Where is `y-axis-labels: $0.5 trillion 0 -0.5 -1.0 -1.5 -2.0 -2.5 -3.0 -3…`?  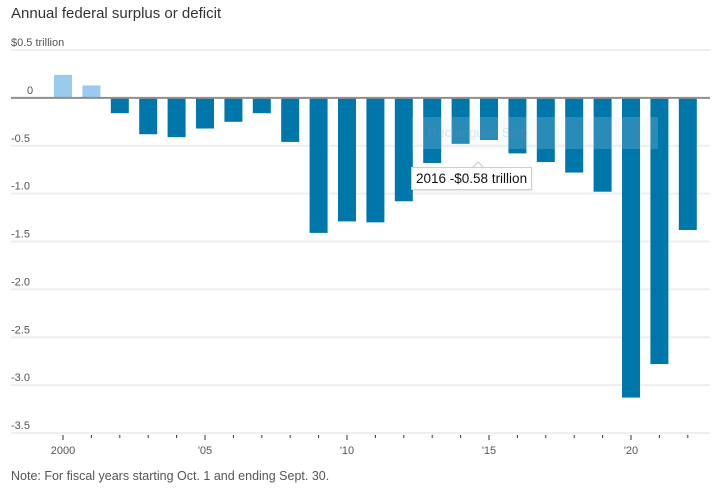
y-axis-labels: $0.5 trillion 0 -0.5 -1.0 -1.5 -2.0 -2.5 -3.0 -3… is located at coordinates (37, 234).